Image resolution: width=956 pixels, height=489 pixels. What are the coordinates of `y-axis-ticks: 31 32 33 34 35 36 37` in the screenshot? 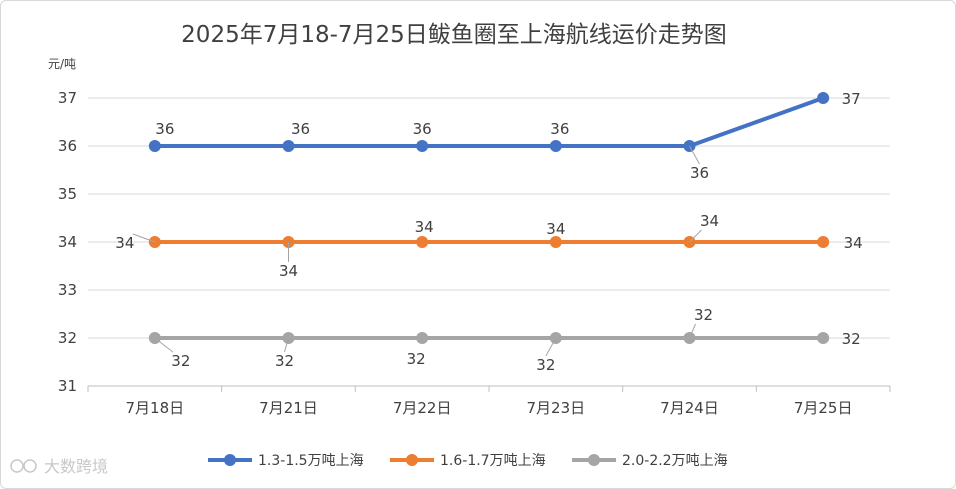 It's located at (67, 242).